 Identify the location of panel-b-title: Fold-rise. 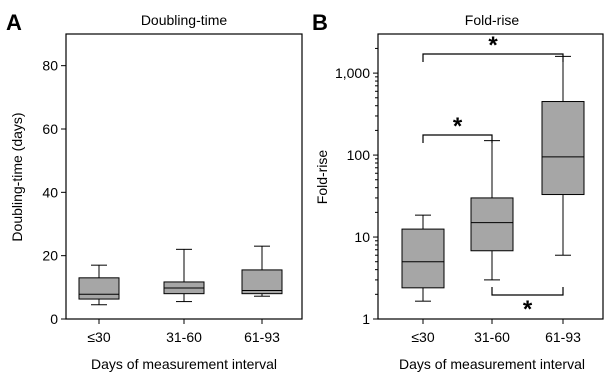
(492, 20).